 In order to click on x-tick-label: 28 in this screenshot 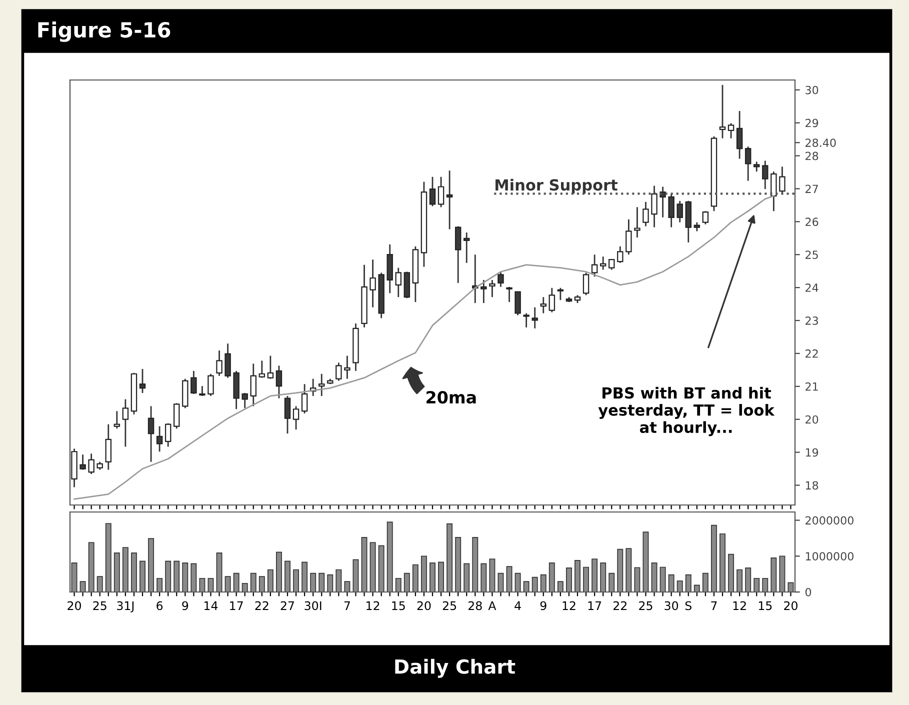, I will do `click(475, 605)`.